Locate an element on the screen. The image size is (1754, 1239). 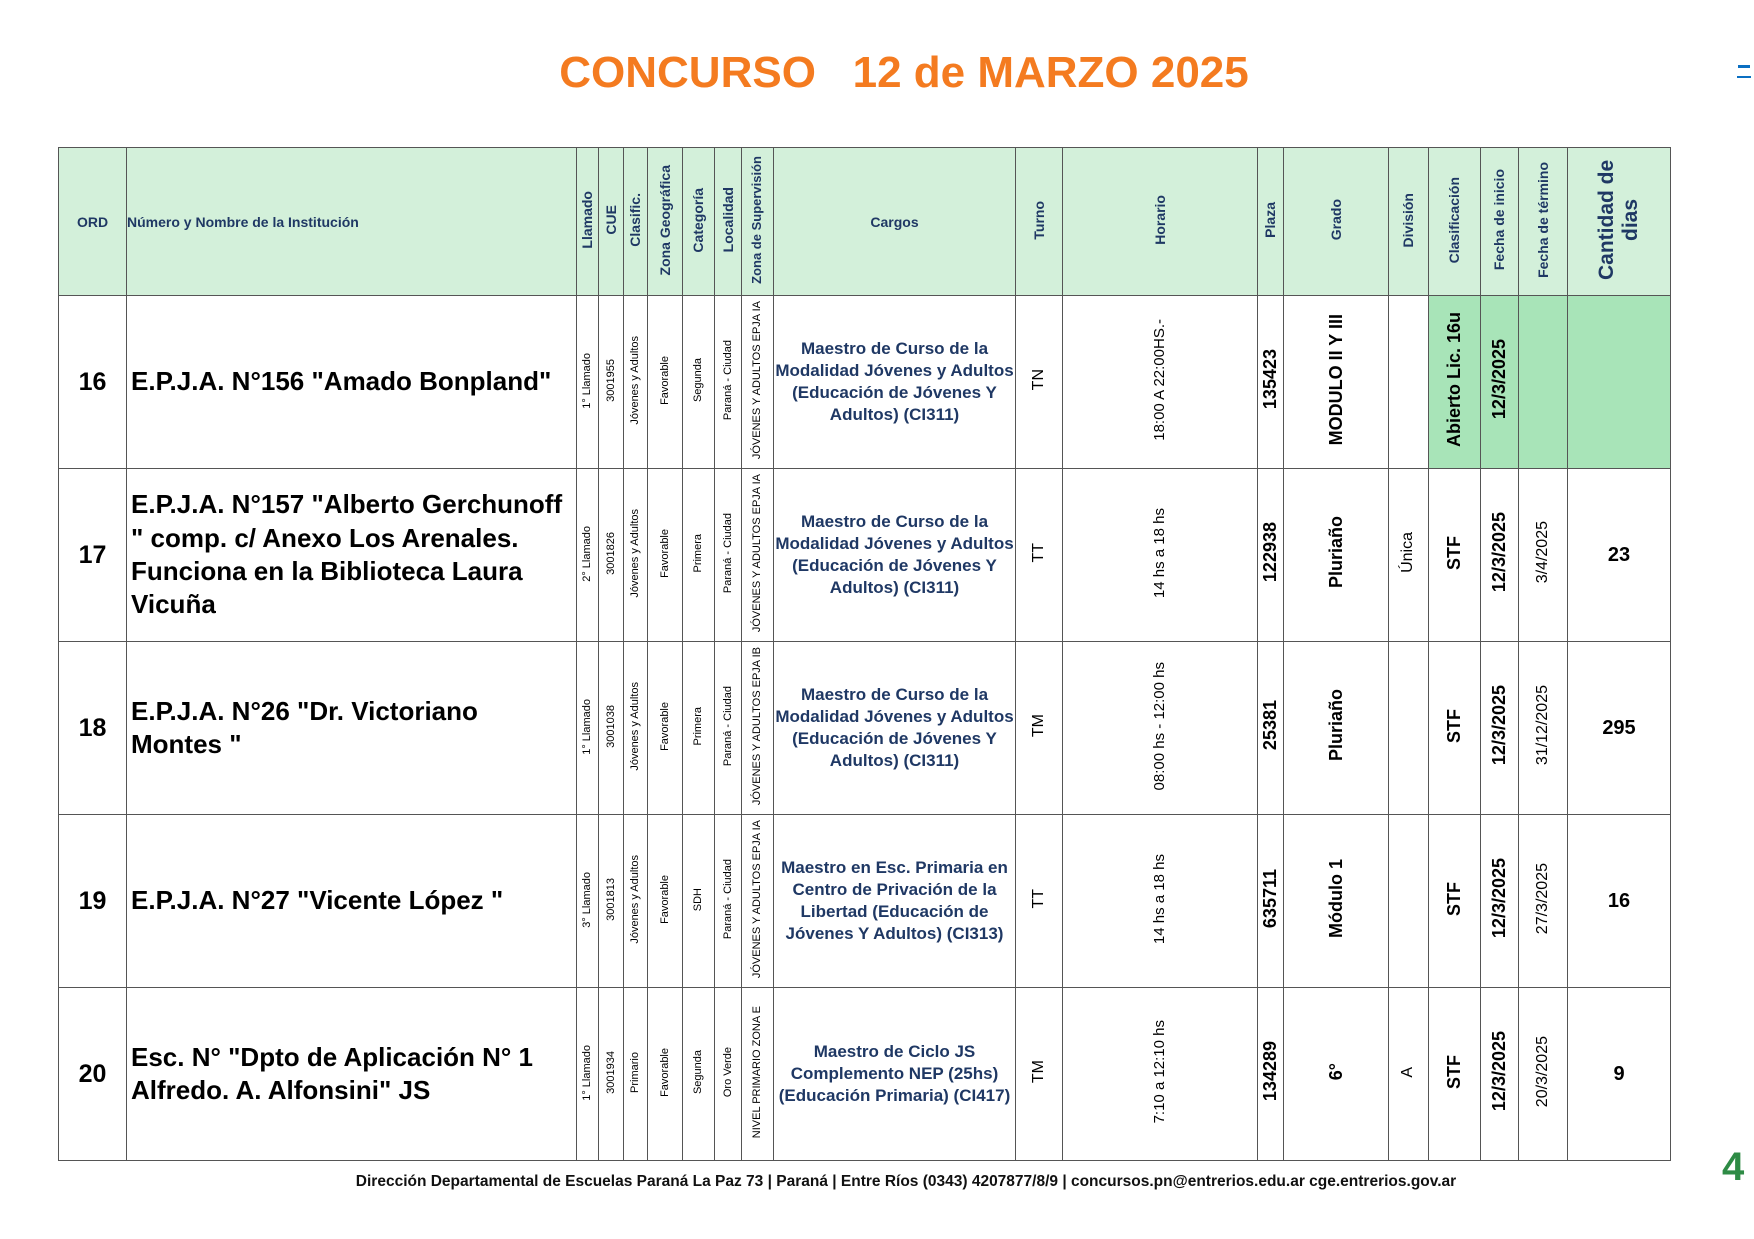
cell-clasific: Primario is located at coordinates (635, 1074).